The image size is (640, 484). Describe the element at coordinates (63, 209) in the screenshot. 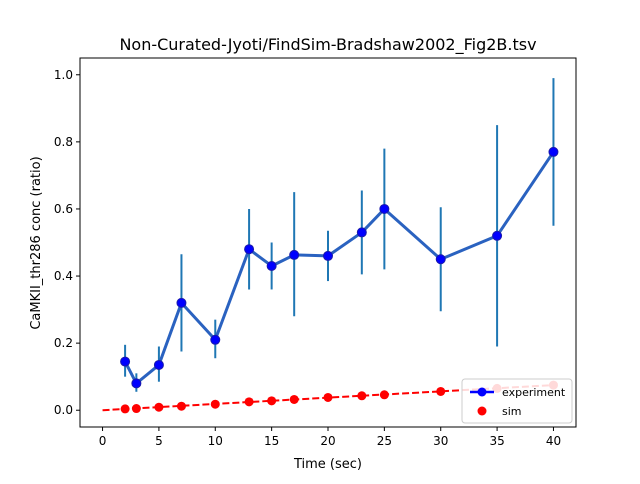

I see `y-tick-label: 0.6` at that location.